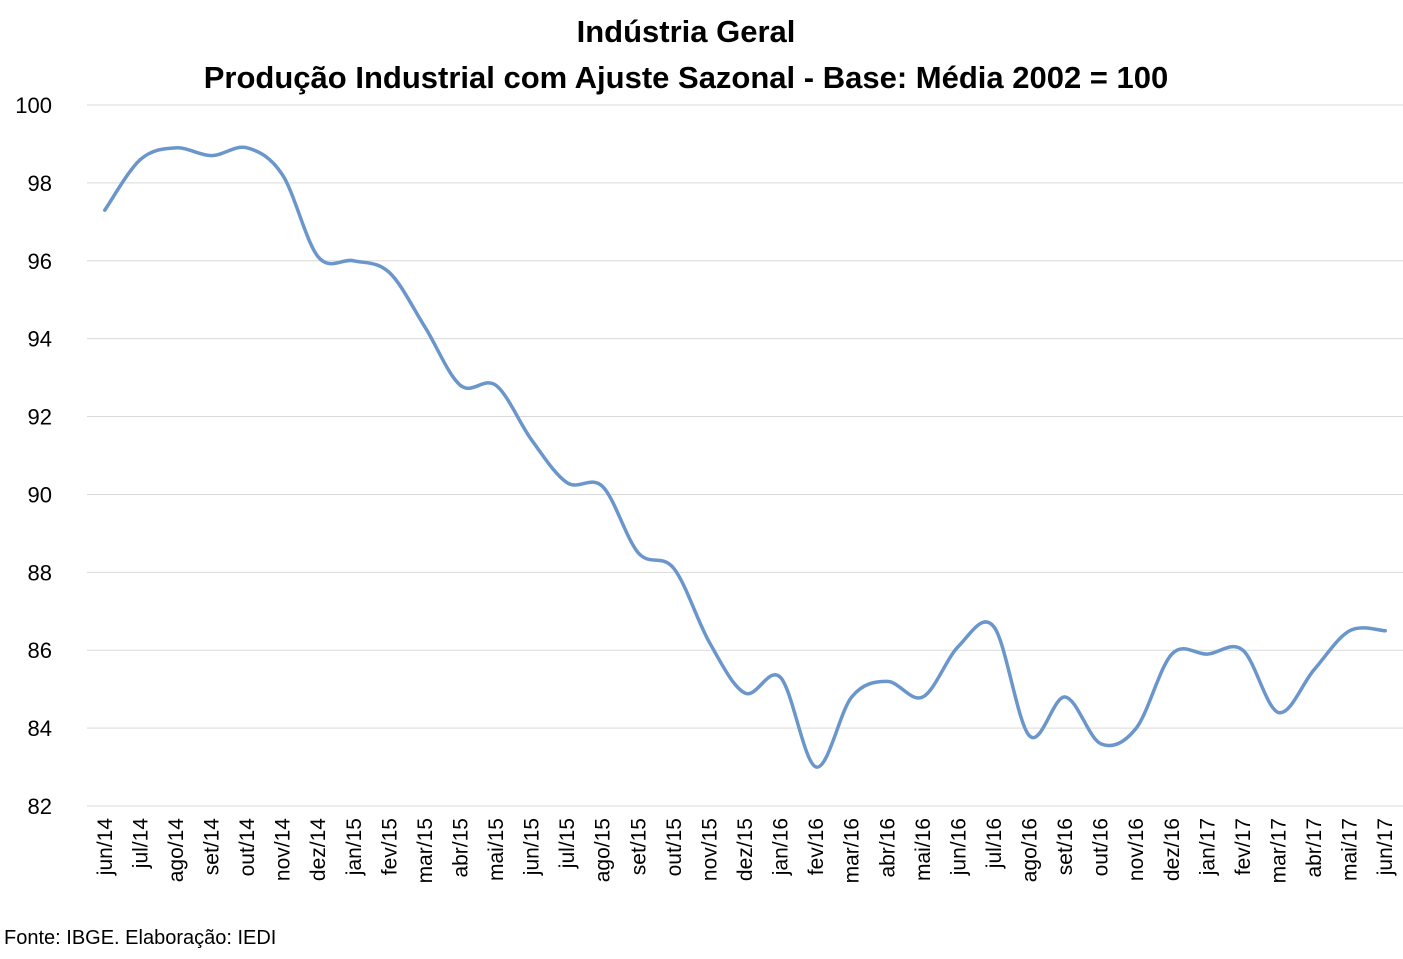 The width and height of the screenshot is (1403, 959). What do you see at coordinates (496, 849) in the screenshot?
I see `x-tick-label: mai/15` at bounding box center [496, 849].